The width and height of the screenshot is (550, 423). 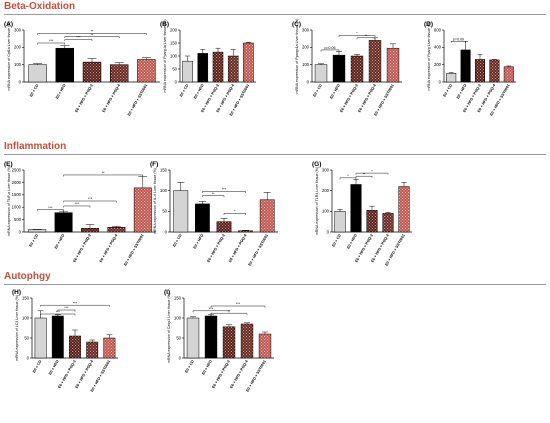 I want to click on y-axis-label: mRNA expression of IL-6 Liver tissue (%), so click(x=155, y=201).